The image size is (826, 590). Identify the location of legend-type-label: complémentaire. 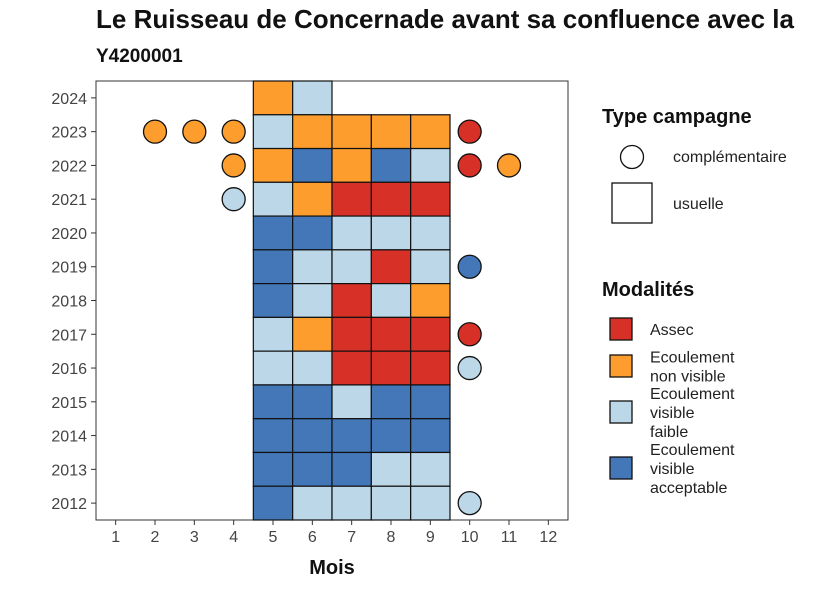
(730, 157).